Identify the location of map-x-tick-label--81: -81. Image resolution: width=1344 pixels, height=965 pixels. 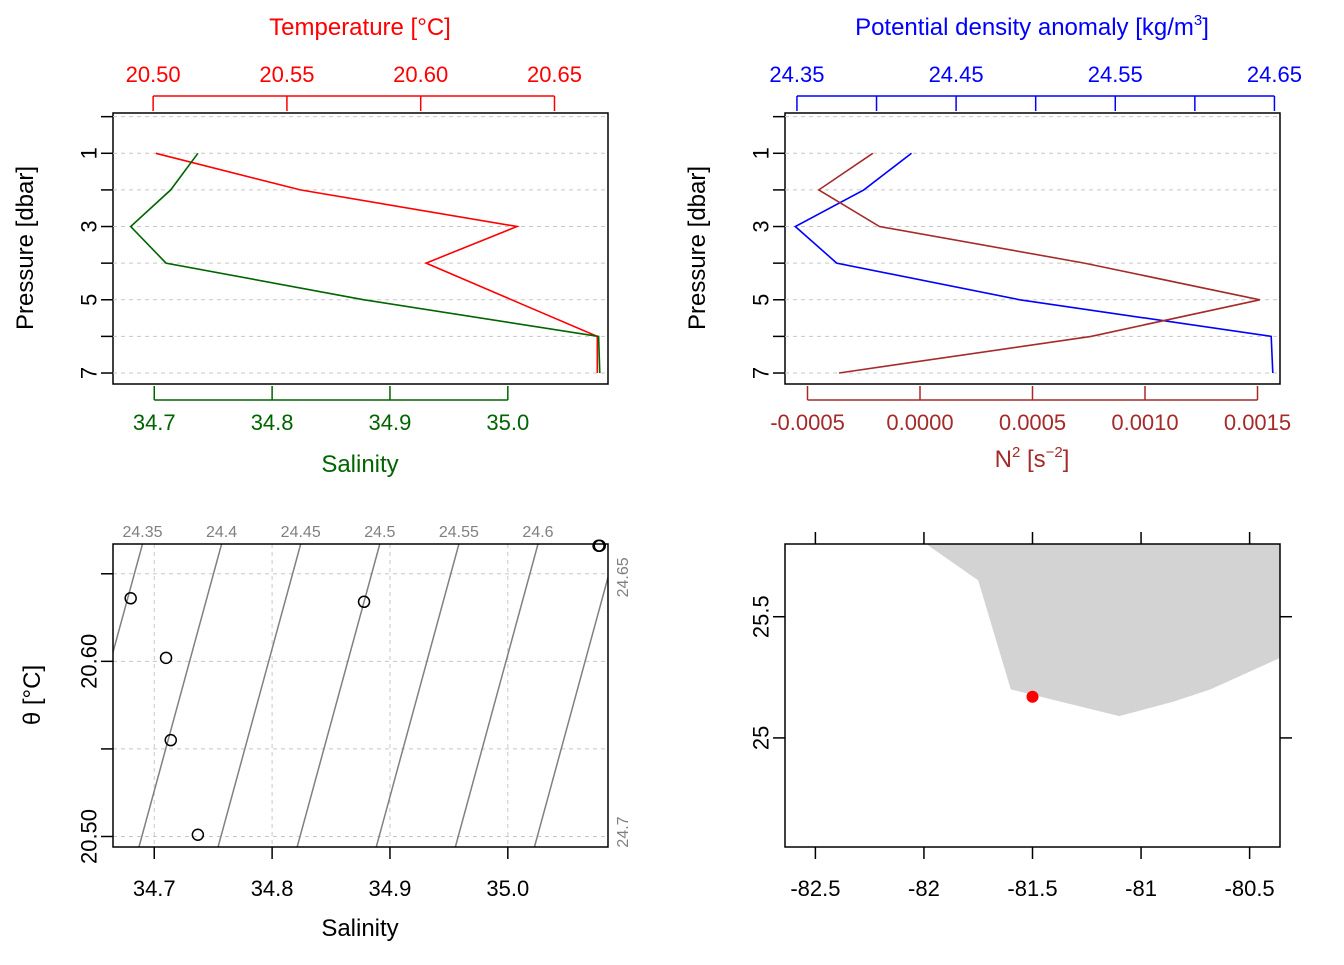
(1141, 888).